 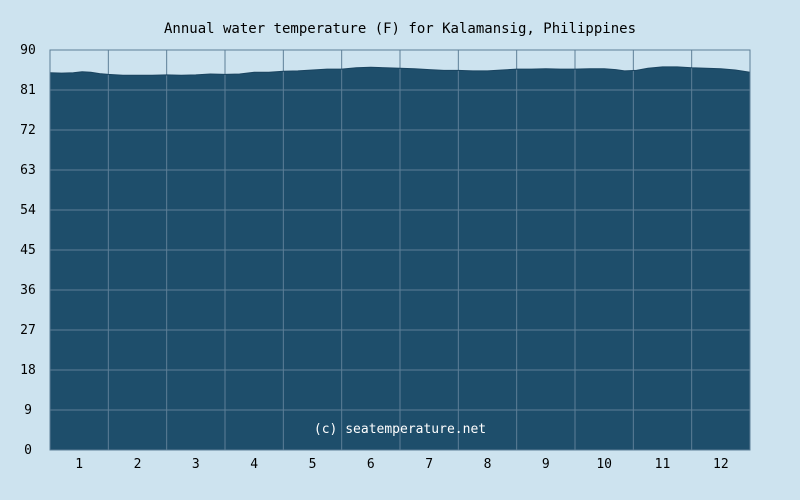 I want to click on y-tick-label: 81, so click(x=28, y=90).